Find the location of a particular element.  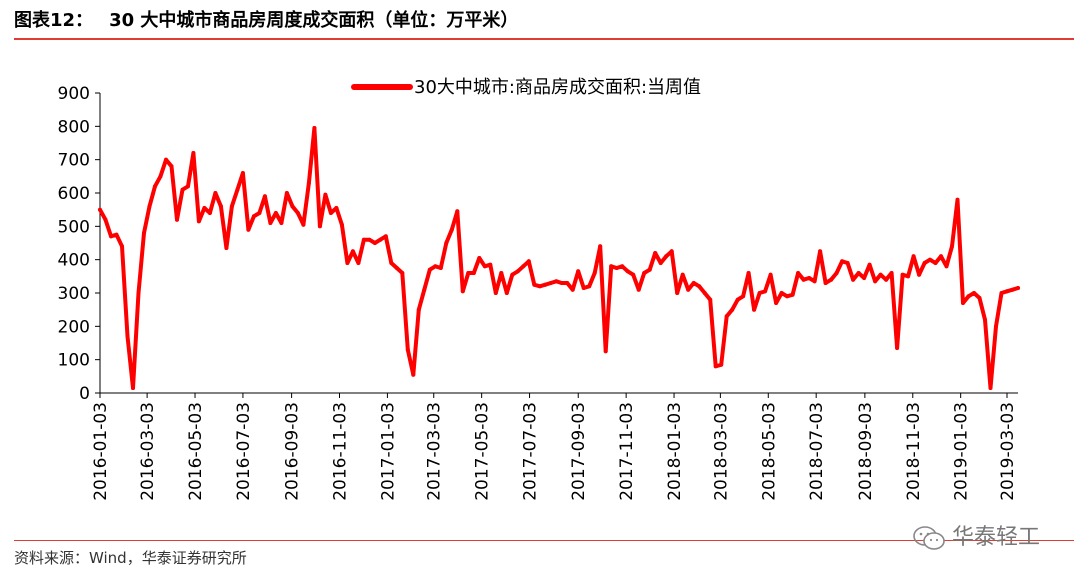

y-axis: 0 100 200 300 400 500 600 700 800 900 is located at coordinates (79, 244).